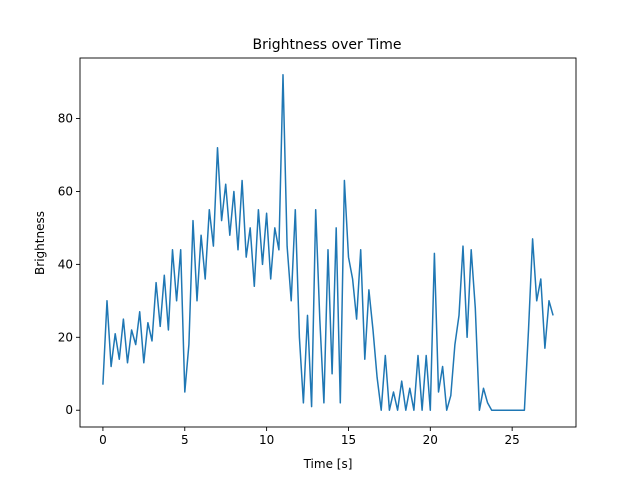 The height and width of the screenshot is (480, 640). What do you see at coordinates (65, 264) in the screenshot?
I see `y-tick-label: 40` at bounding box center [65, 264].